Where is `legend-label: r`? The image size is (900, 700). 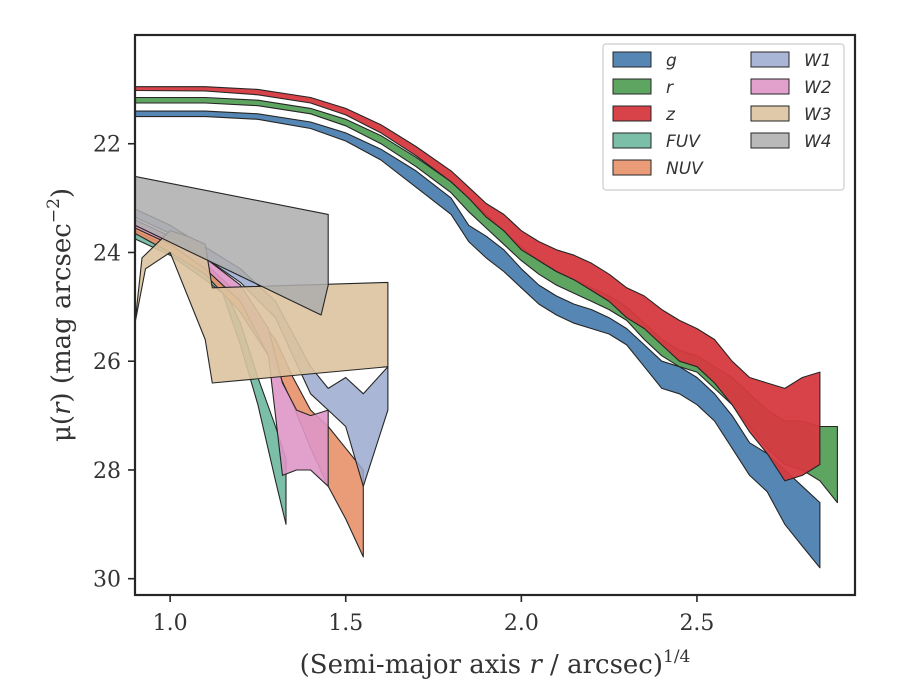
legend-label: r is located at coordinates (670, 88).